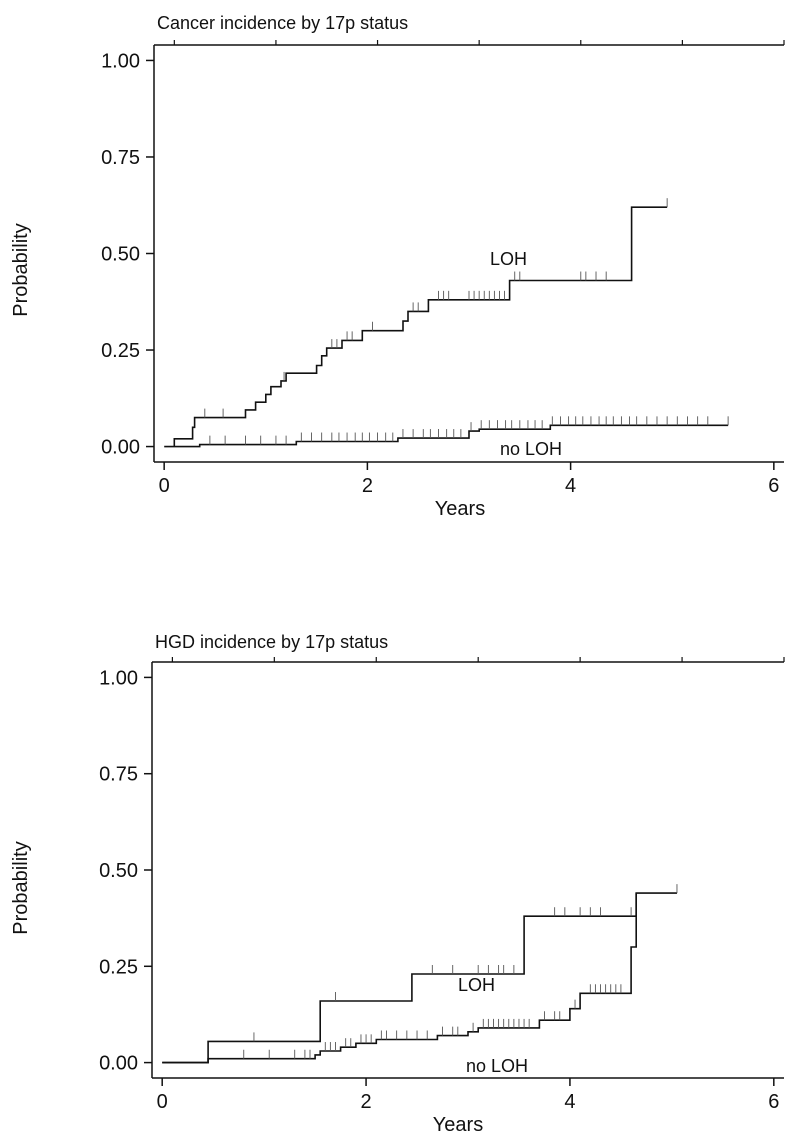  What do you see at coordinates (282, 23) in the screenshot?
I see `chart-title: Cancer incidence by 17p status` at bounding box center [282, 23].